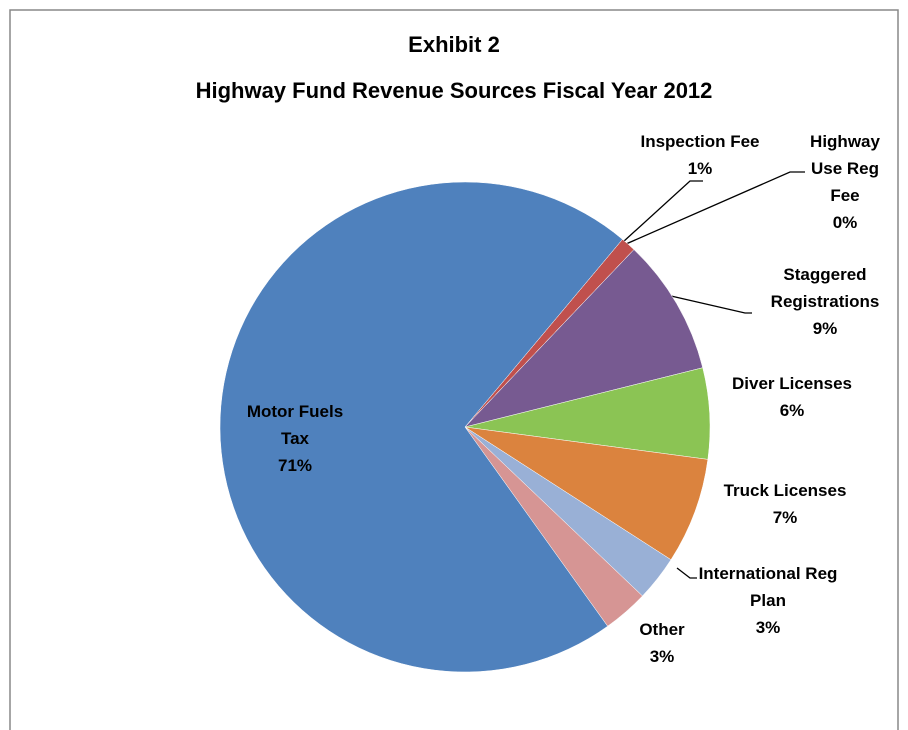 The width and height of the screenshot is (908, 730). I want to click on slice-name: Other, so click(662, 629).